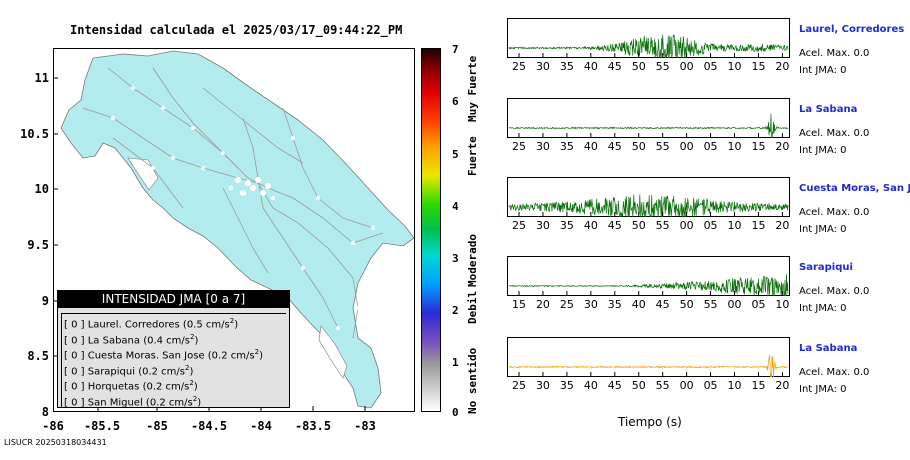  What do you see at coordinates (138, 340) in the screenshot?
I see `legend-item-text: La Sabana (0.4 cm/s` at bounding box center [138, 340].